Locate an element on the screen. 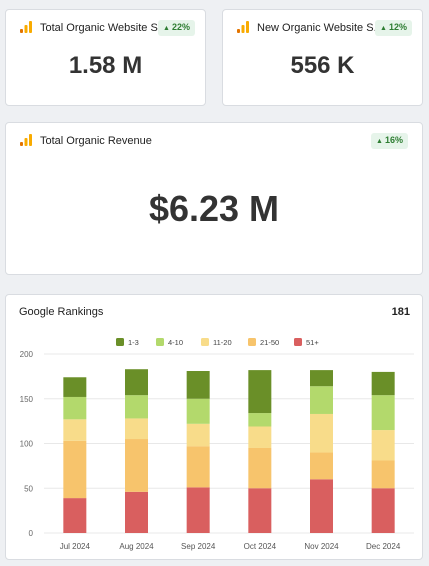  legend-label: 11-20 is located at coordinates (222, 342).